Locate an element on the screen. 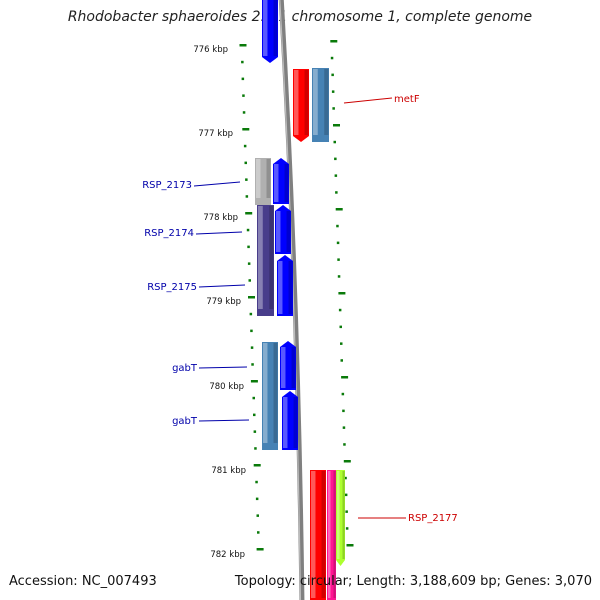  gene-label: RSP_2173 is located at coordinates (191, 185).